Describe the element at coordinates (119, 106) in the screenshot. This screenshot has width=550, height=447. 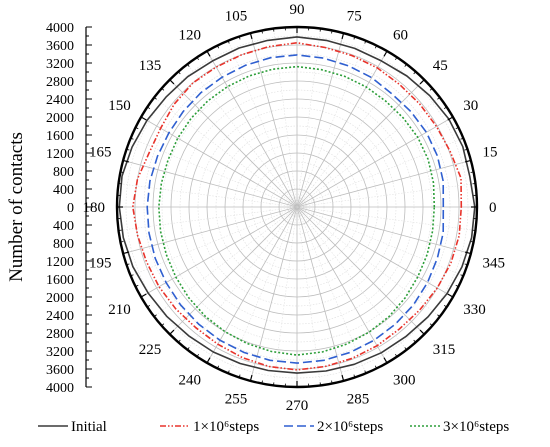
I see `angle-tick-label: 150` at that location.